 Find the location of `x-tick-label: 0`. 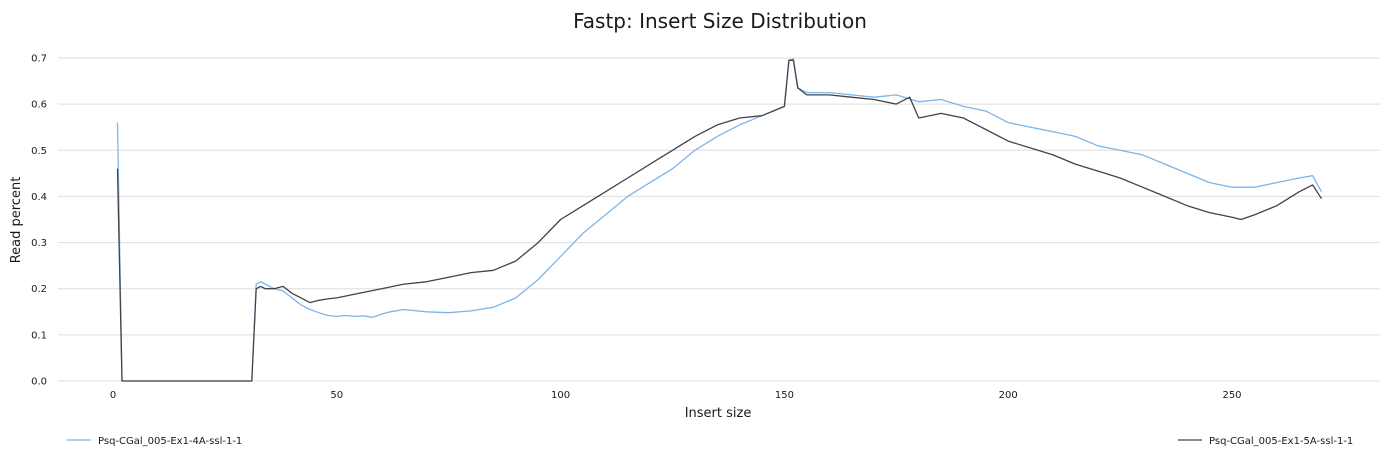

x-tick-label: 0 is located at coordinates (113, 395).